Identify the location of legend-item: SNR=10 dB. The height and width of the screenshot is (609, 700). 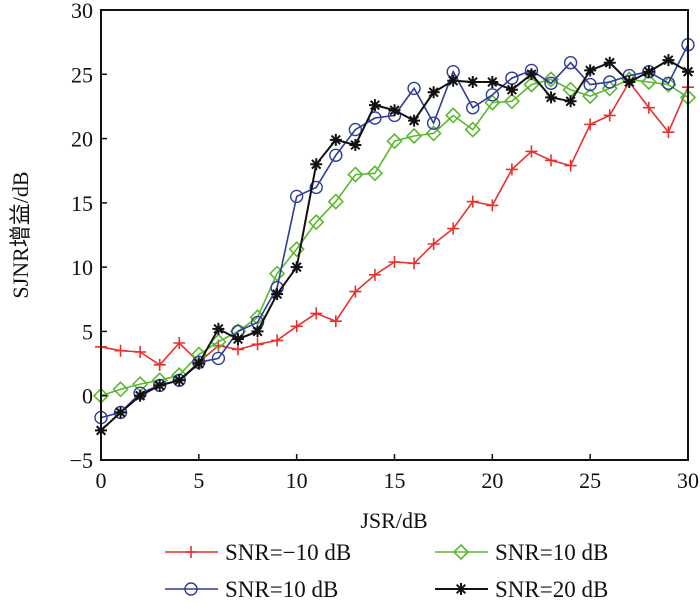
(251, 589).